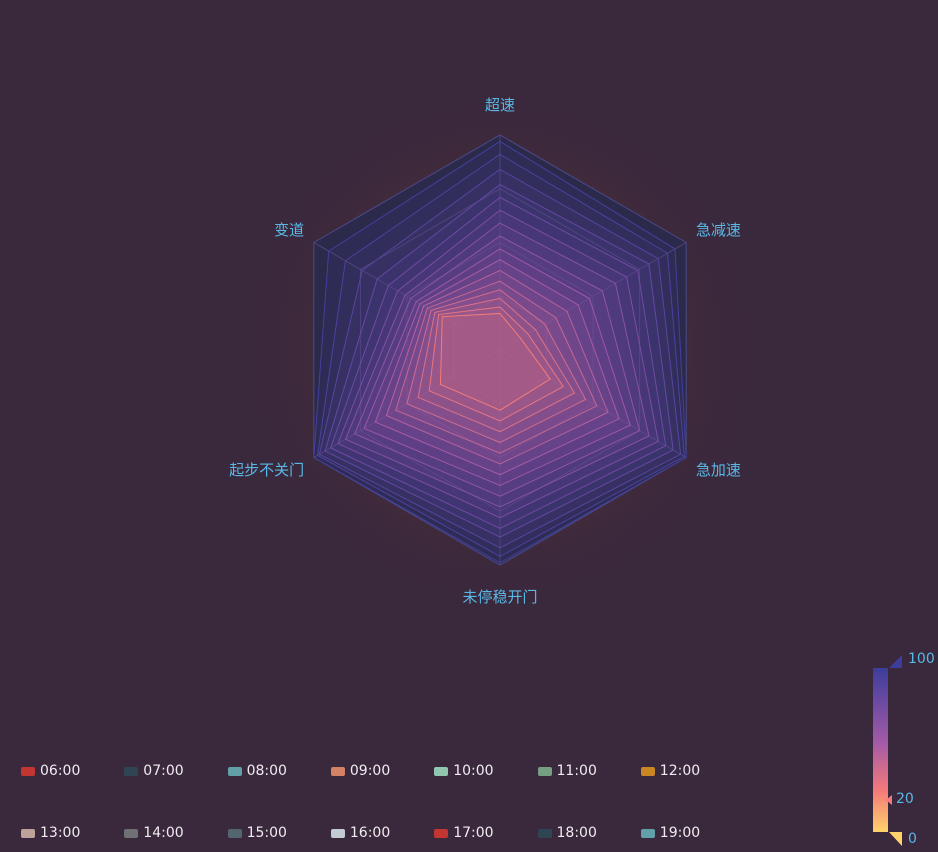 The width and height of the screenshot is (938, 852). Describe the element at coordinates (576, 833) in the screenshot. I see `legend-label: 18:00` at that location.